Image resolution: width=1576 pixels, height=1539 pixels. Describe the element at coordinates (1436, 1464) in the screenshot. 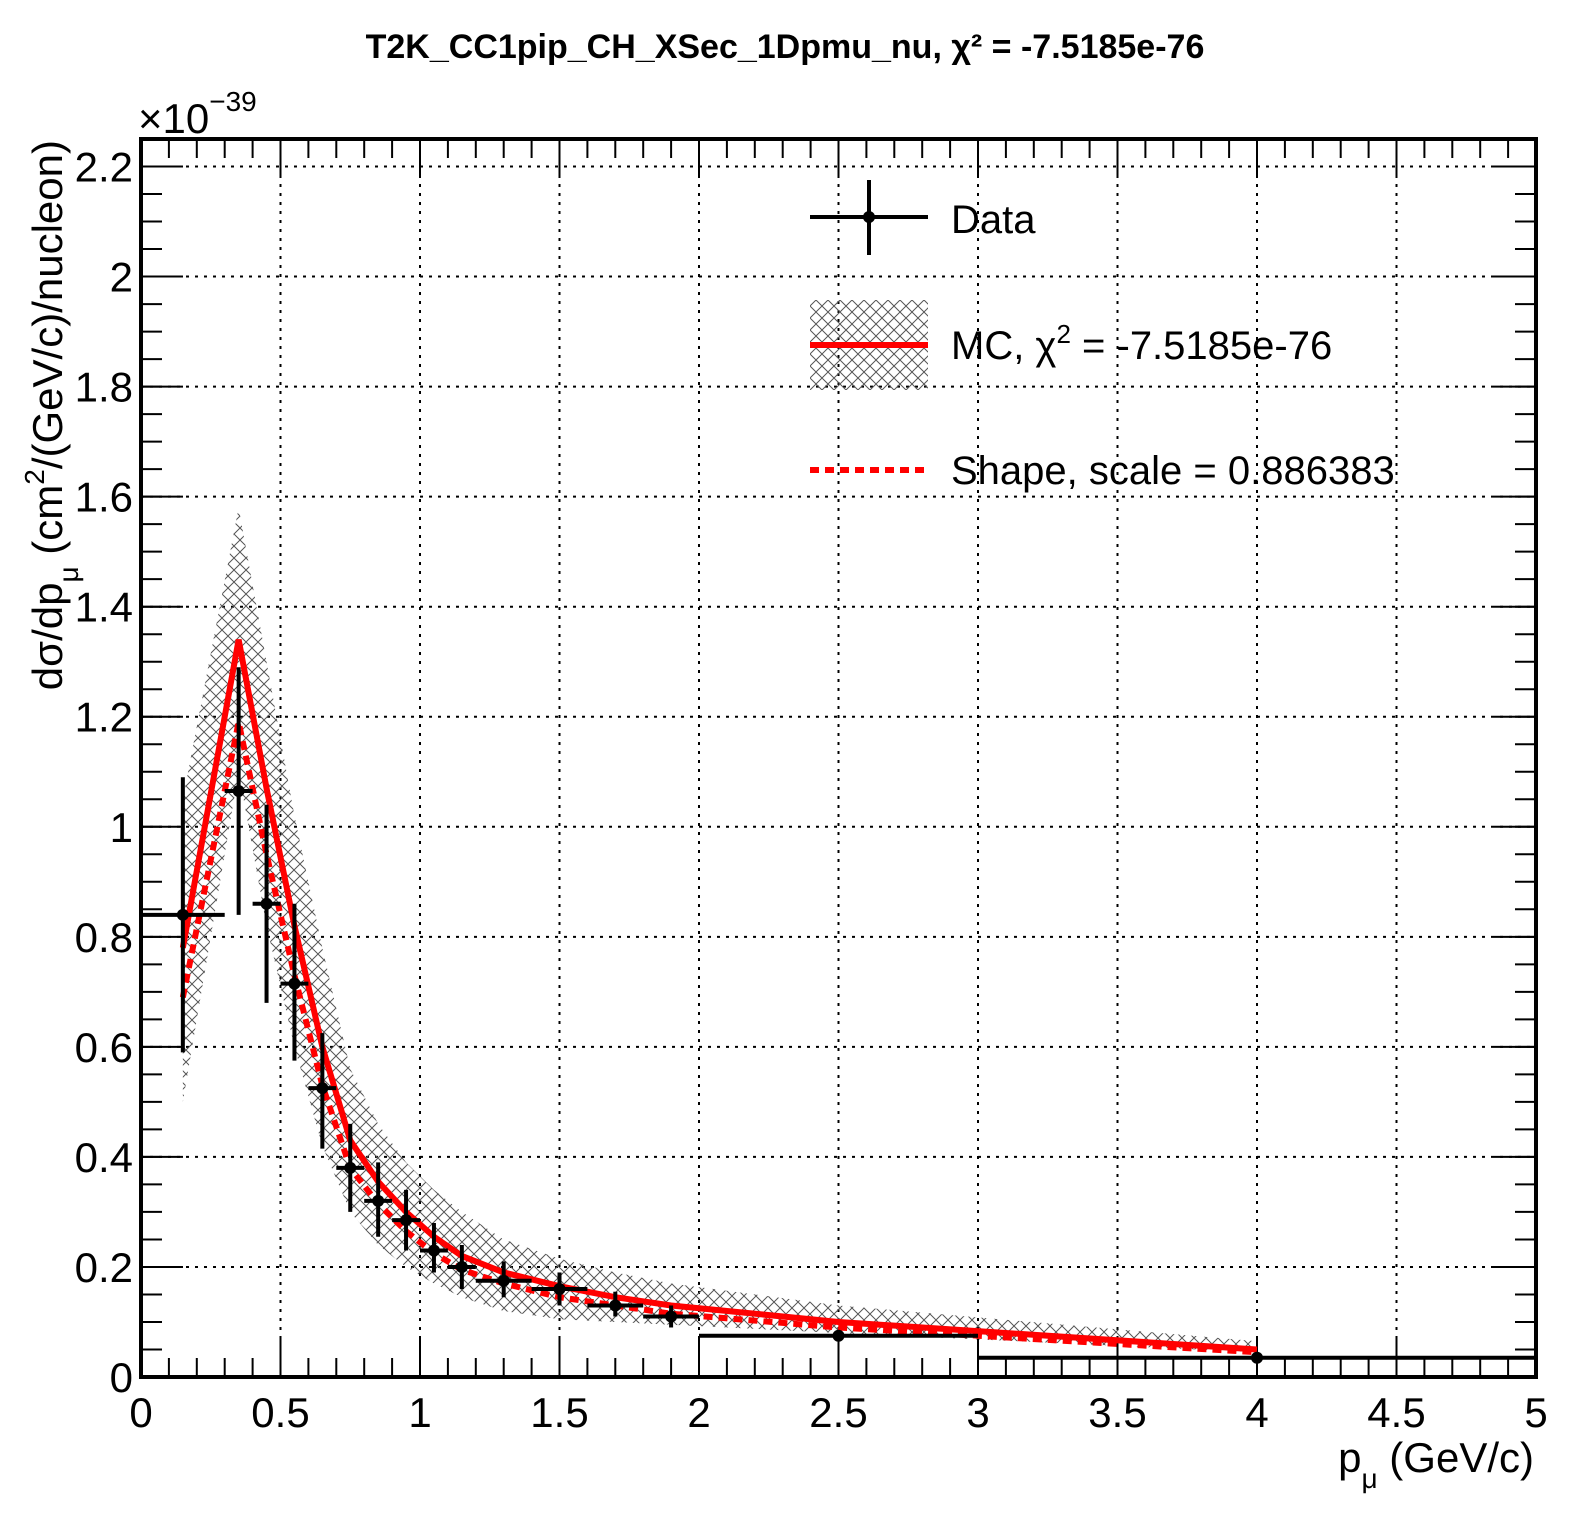

I see `x-axis-label: pμ (GeV/c)` at that location.